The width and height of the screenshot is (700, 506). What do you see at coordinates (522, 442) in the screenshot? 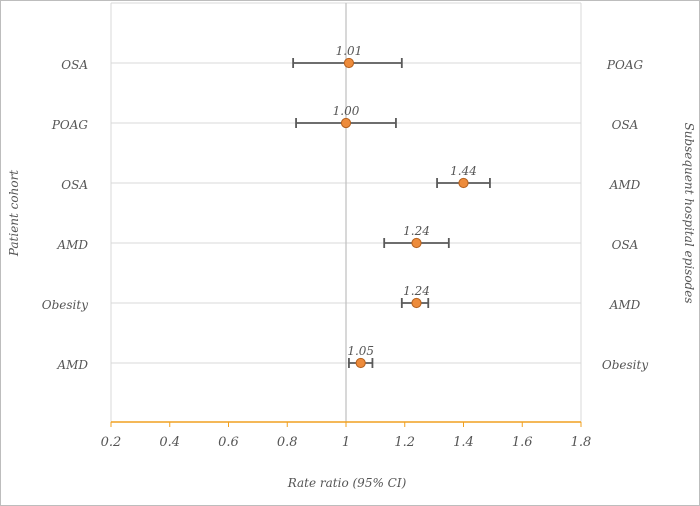
I see `x-tick-label: 1.6` at bounding box center [522, 442].